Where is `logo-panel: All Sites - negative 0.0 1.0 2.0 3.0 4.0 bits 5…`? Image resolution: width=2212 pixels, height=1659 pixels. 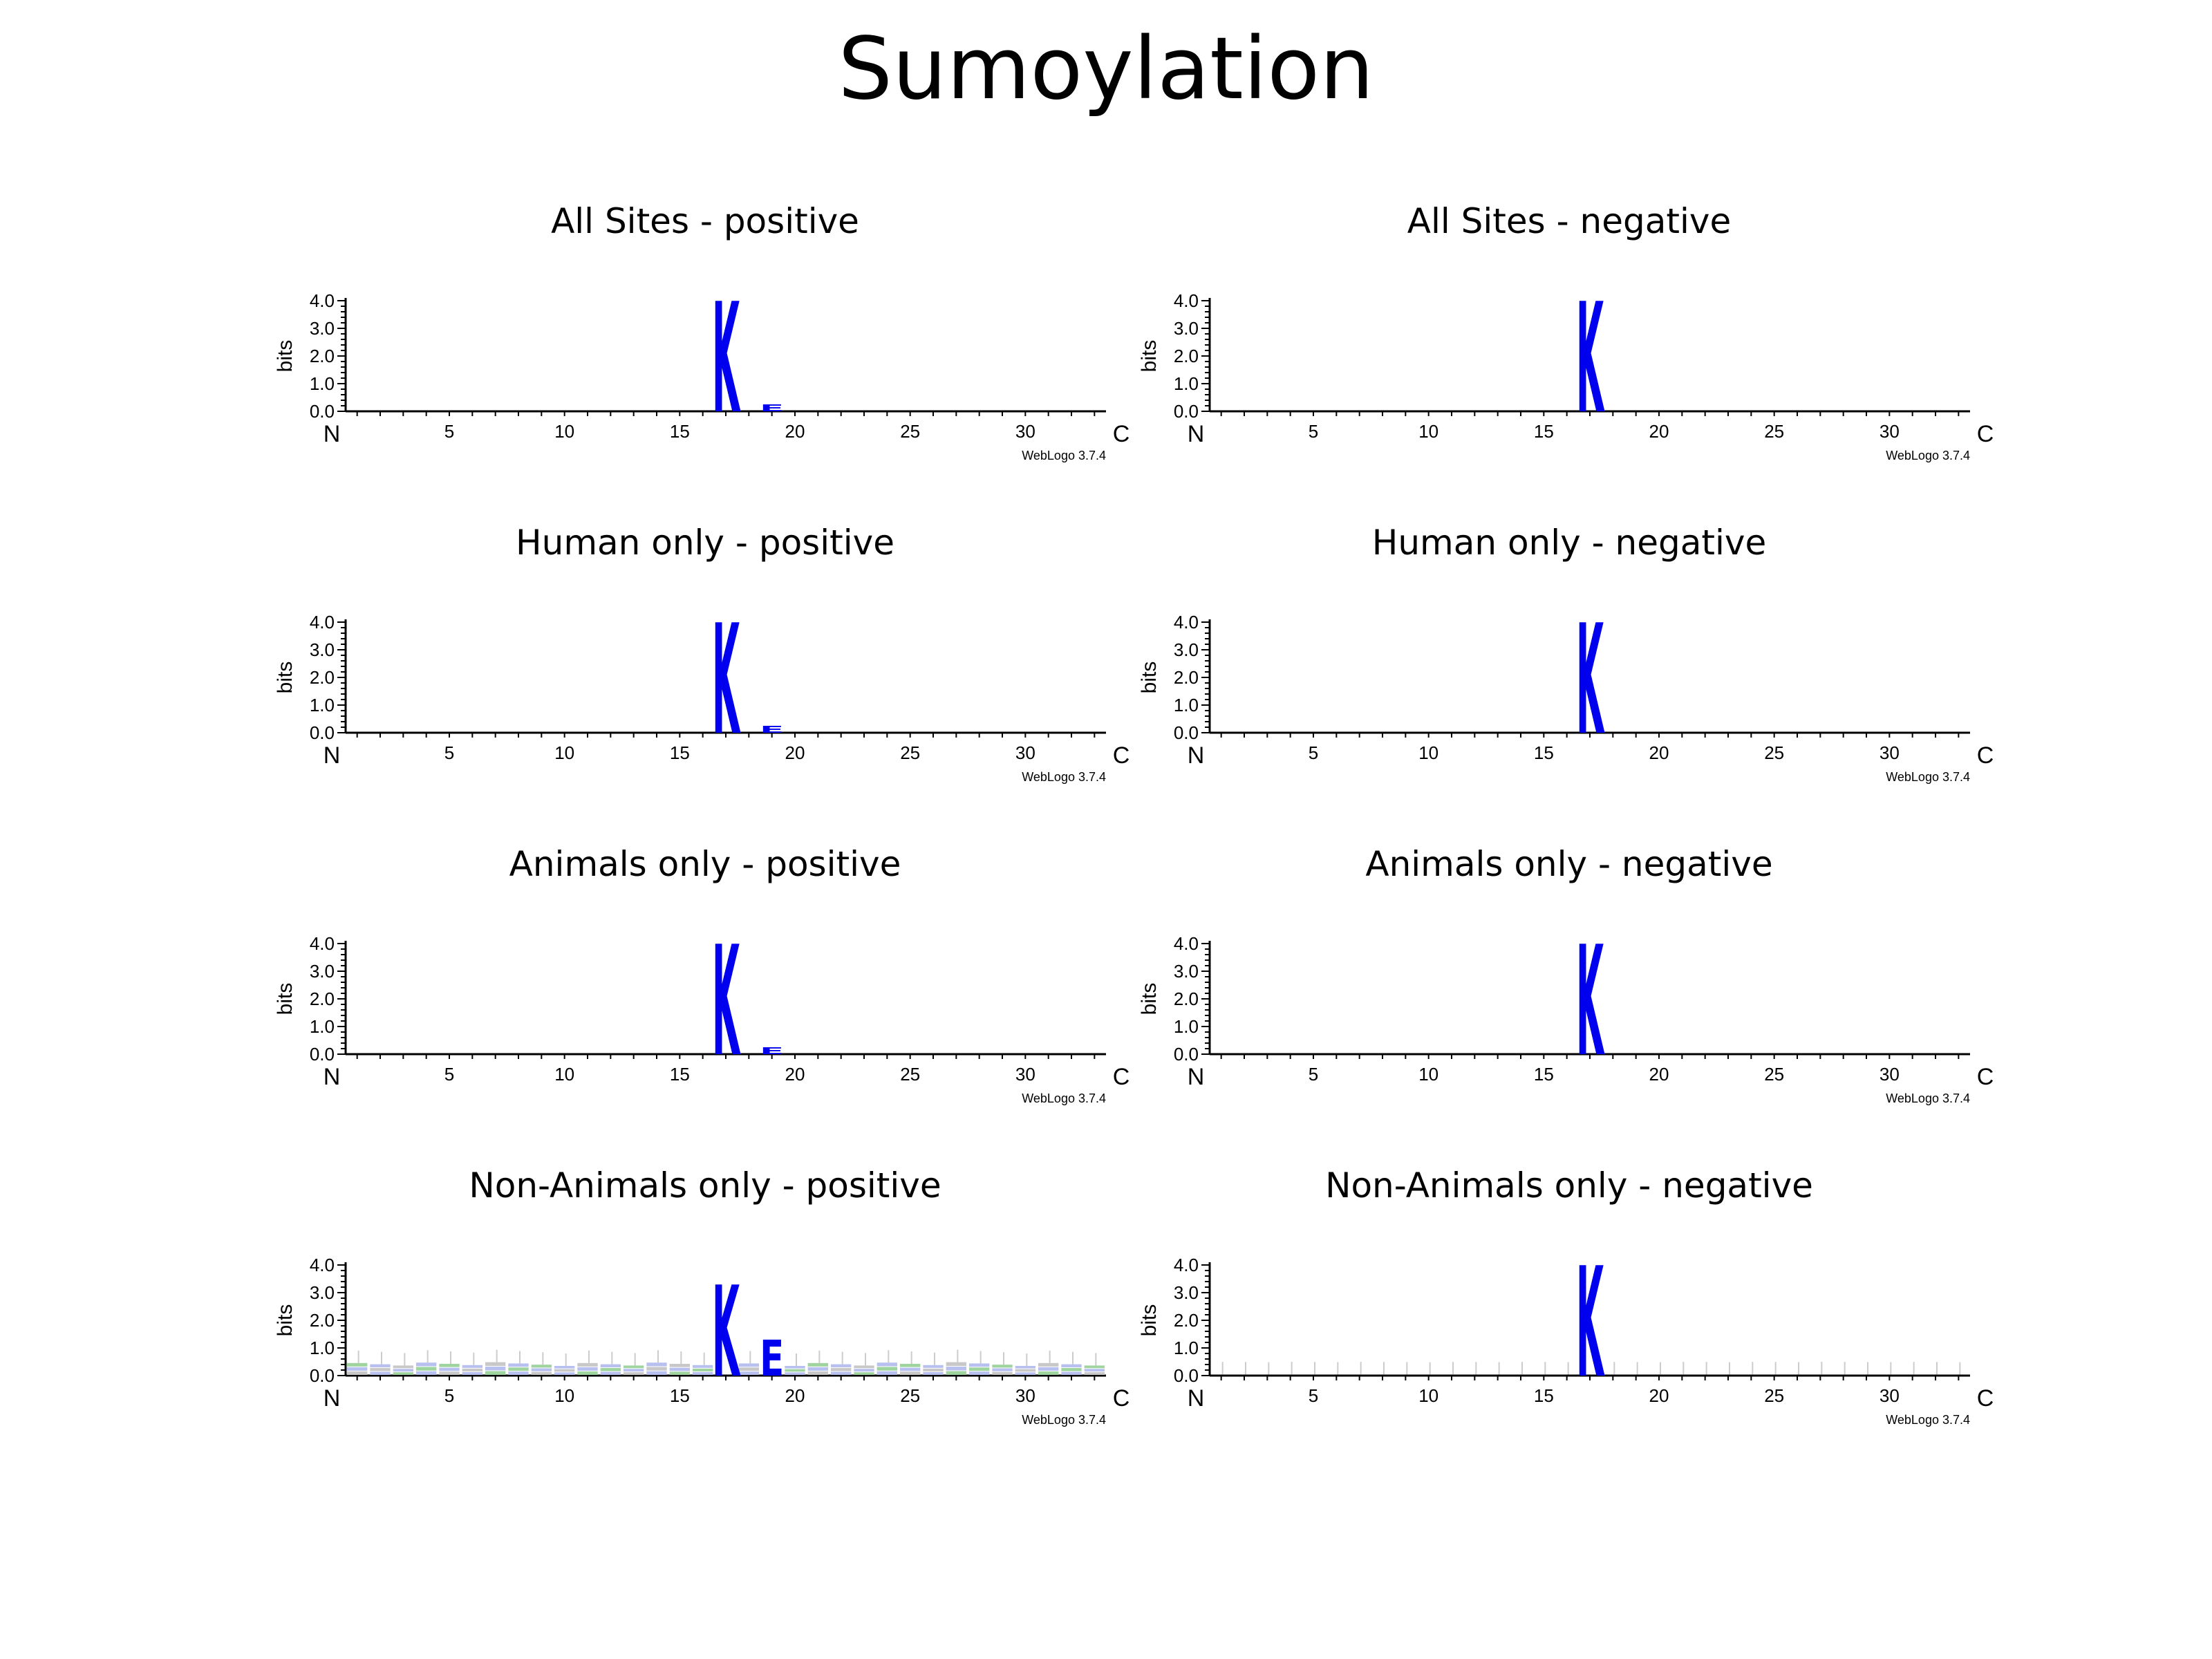 logo-panel: All Sites - negative 0.0 1.0 2.0 3.0 4.0 bits 5… is located at coordinates (1630, 335).